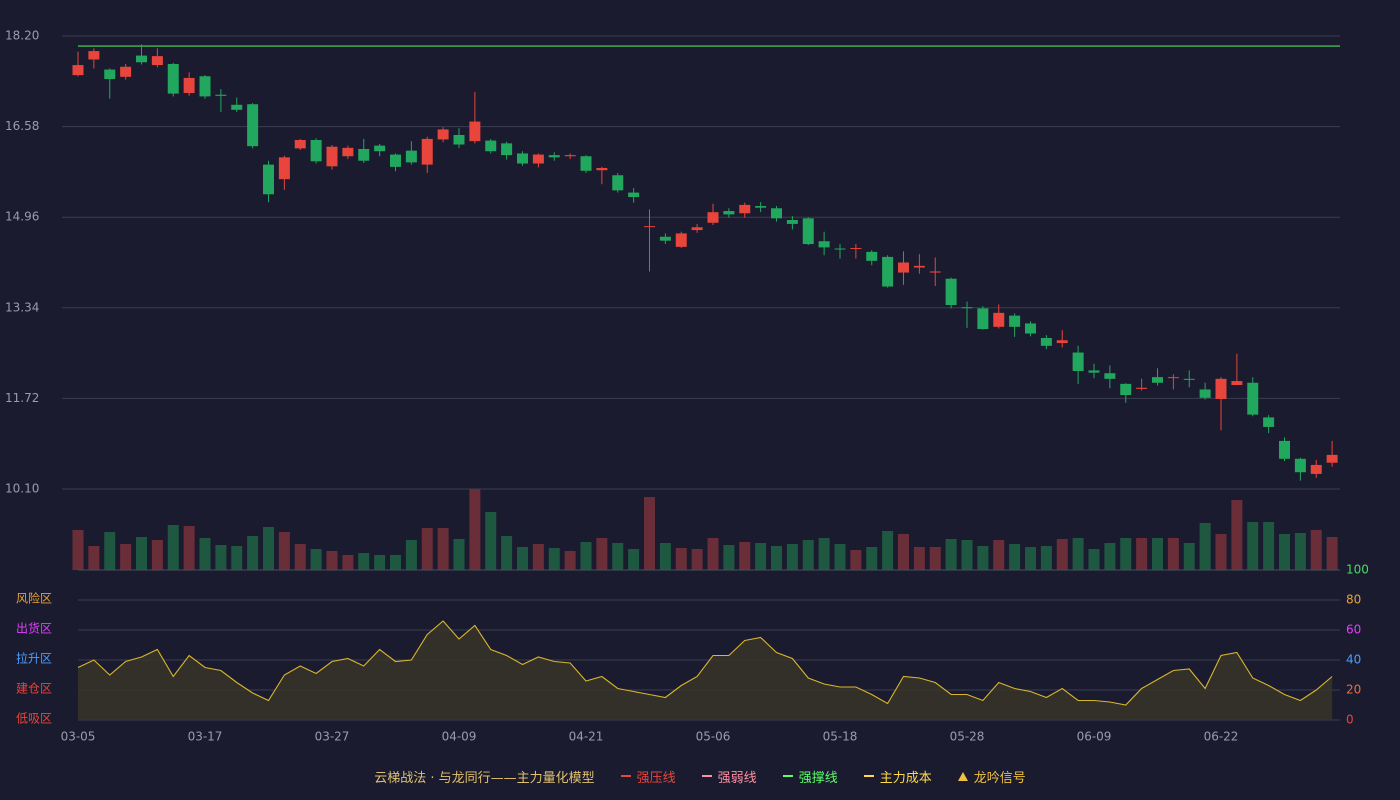  I want to click on x-tick-label: 03-05, so click(78, 737).